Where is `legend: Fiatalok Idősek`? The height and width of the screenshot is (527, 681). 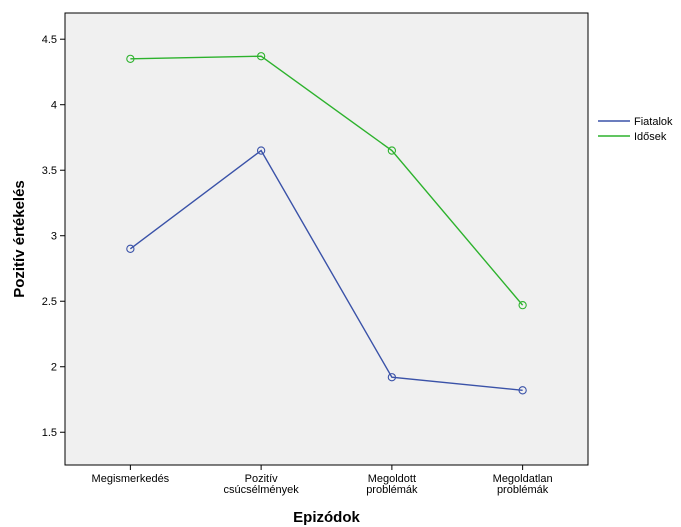
legend: Fiatalok Idősek is located at coordinates (635, 129).